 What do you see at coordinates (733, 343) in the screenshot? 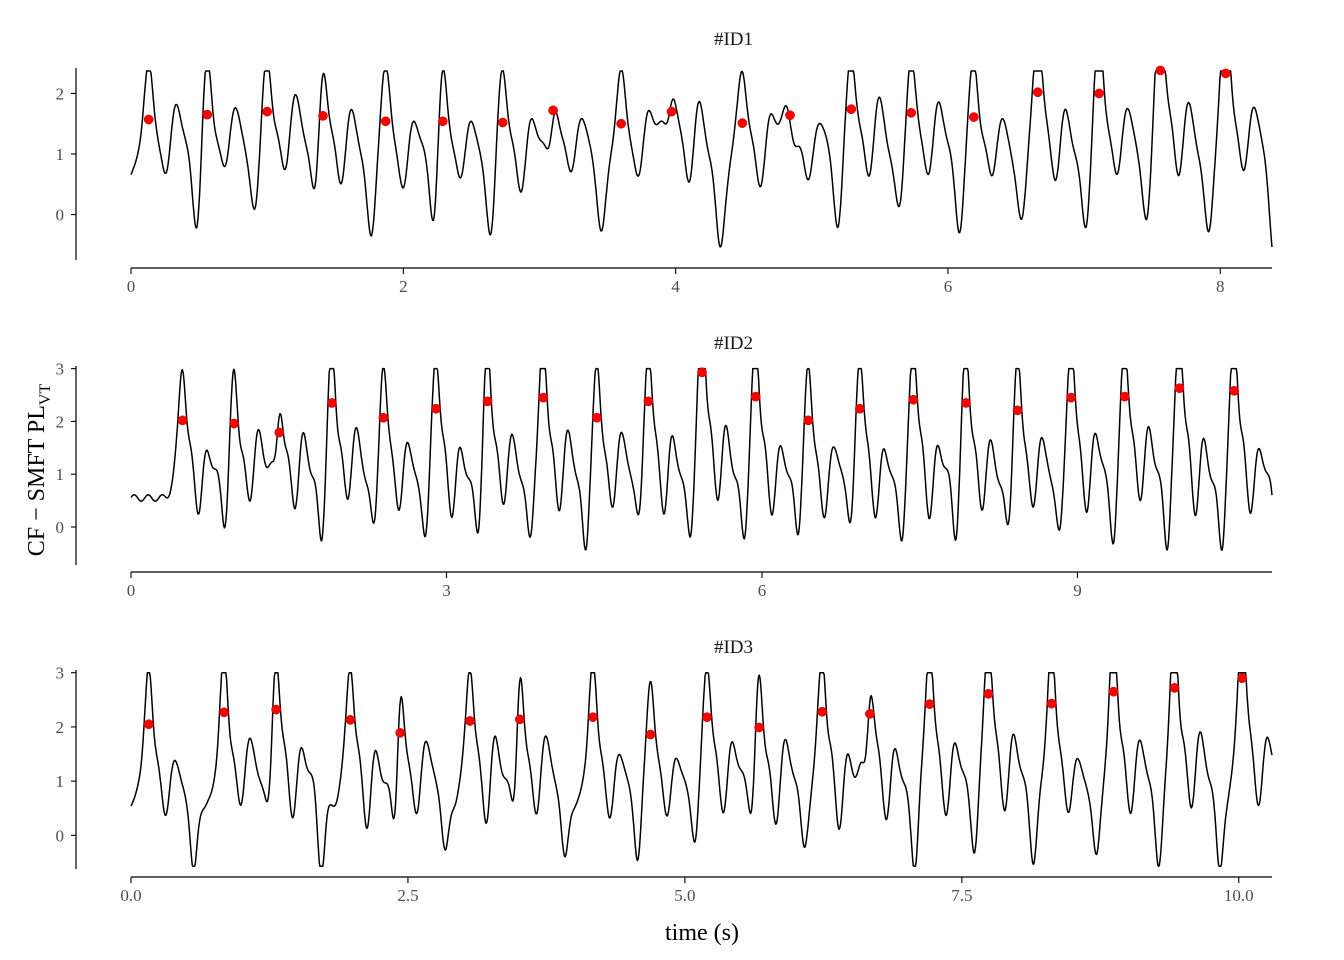
I see `panel-title: #ID2` at bounding box center [733, 343].